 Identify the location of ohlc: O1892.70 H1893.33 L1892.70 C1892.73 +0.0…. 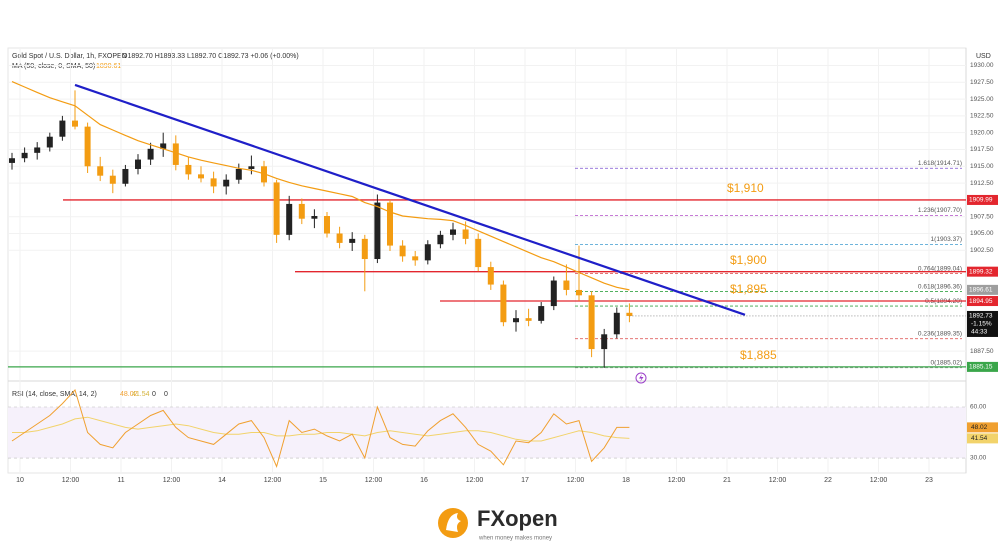
(210, 56).